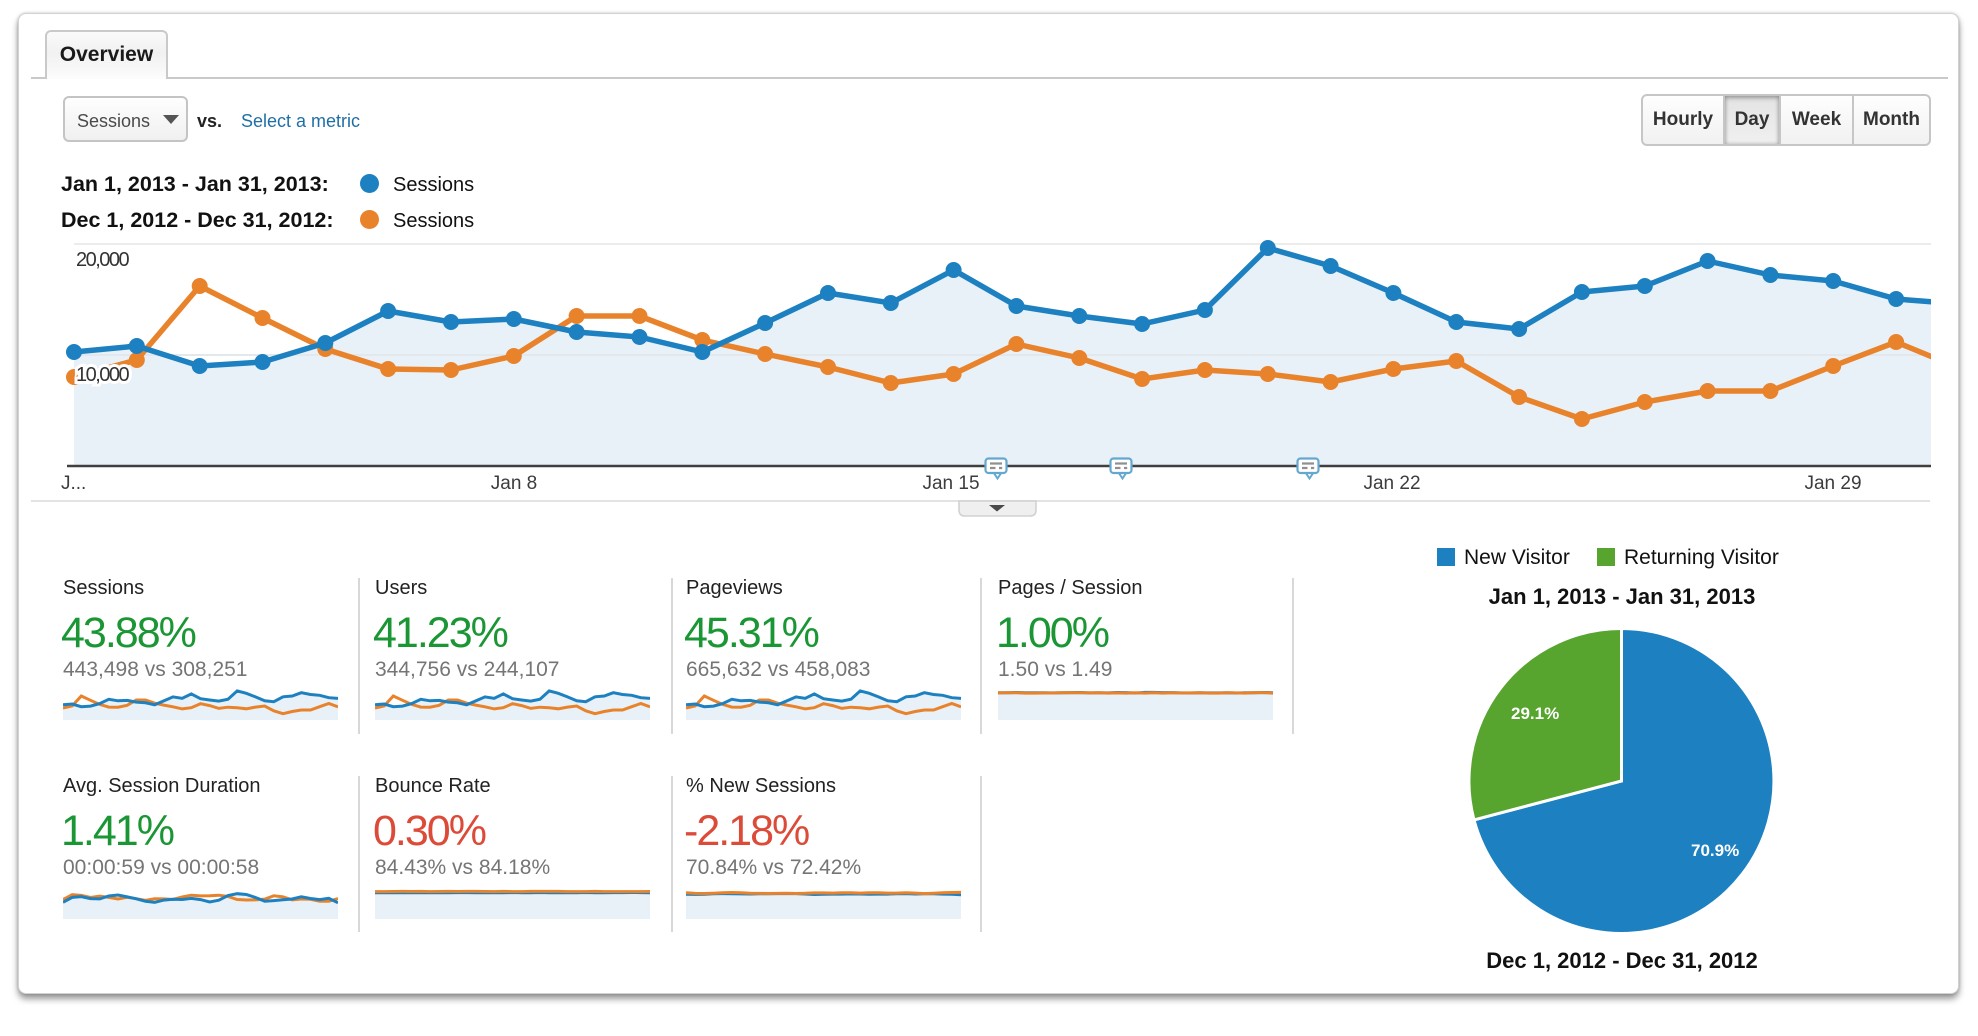 The image size is (1978, 1036). Describe the element at coordinates (103, 260) in the screenshot. I see `svg-text: 20,000` at that location.